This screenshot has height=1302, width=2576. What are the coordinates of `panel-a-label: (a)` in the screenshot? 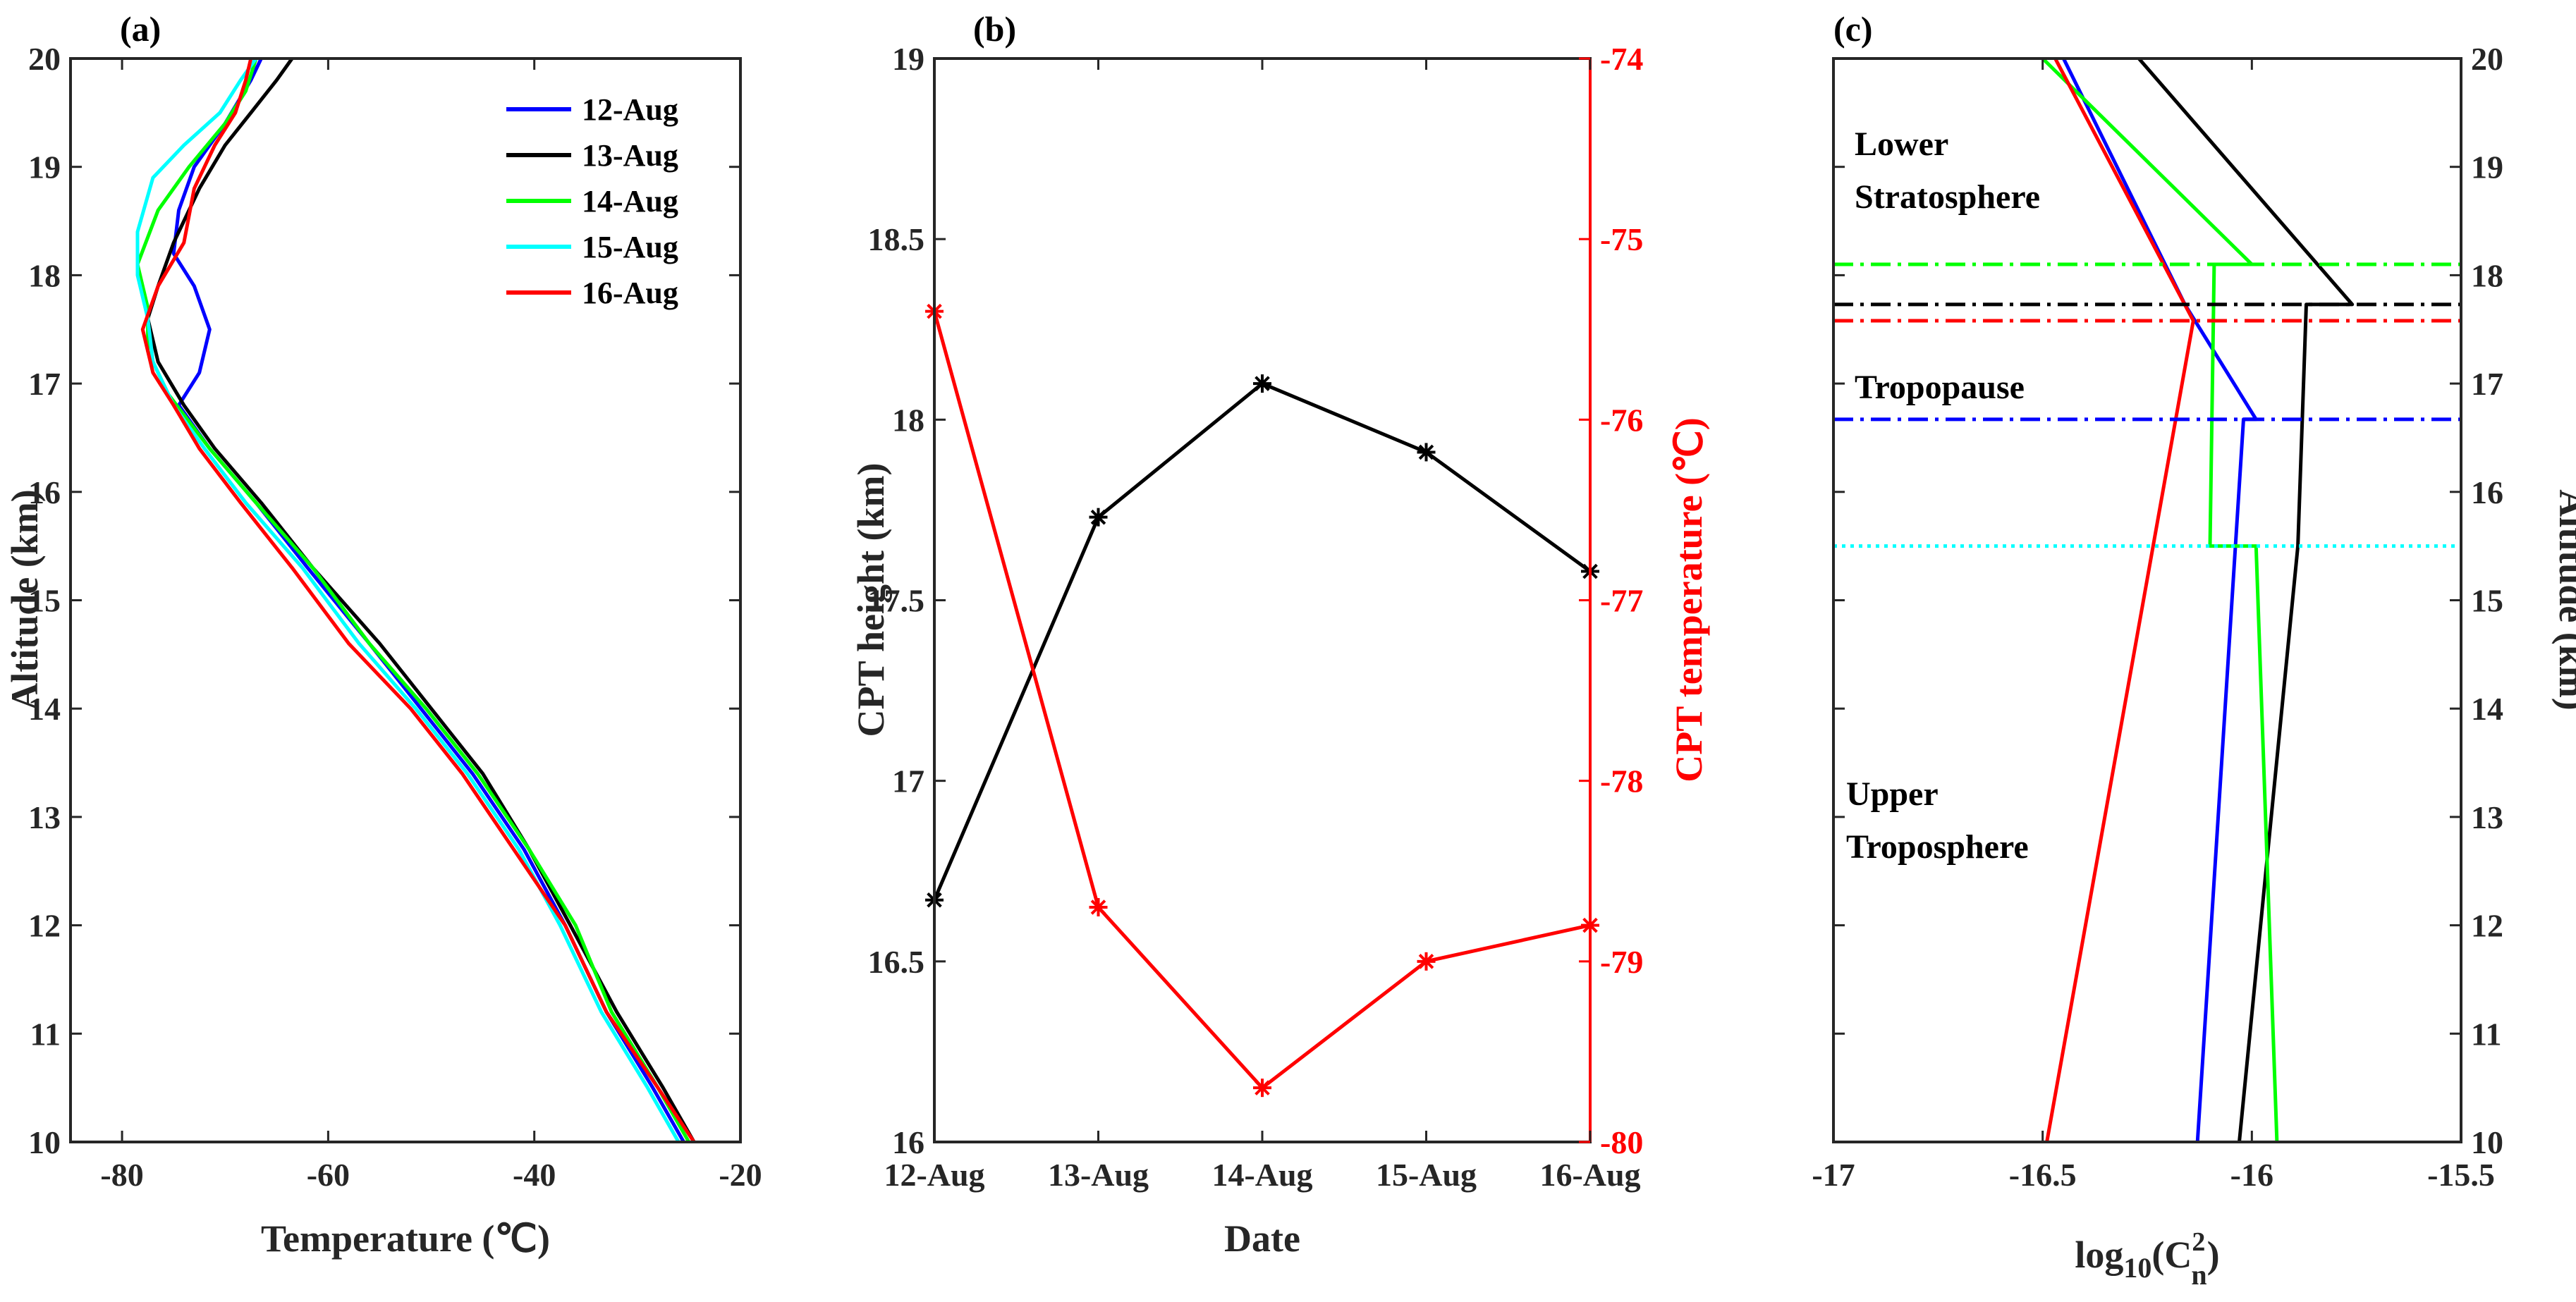 It's located at (140, 29).